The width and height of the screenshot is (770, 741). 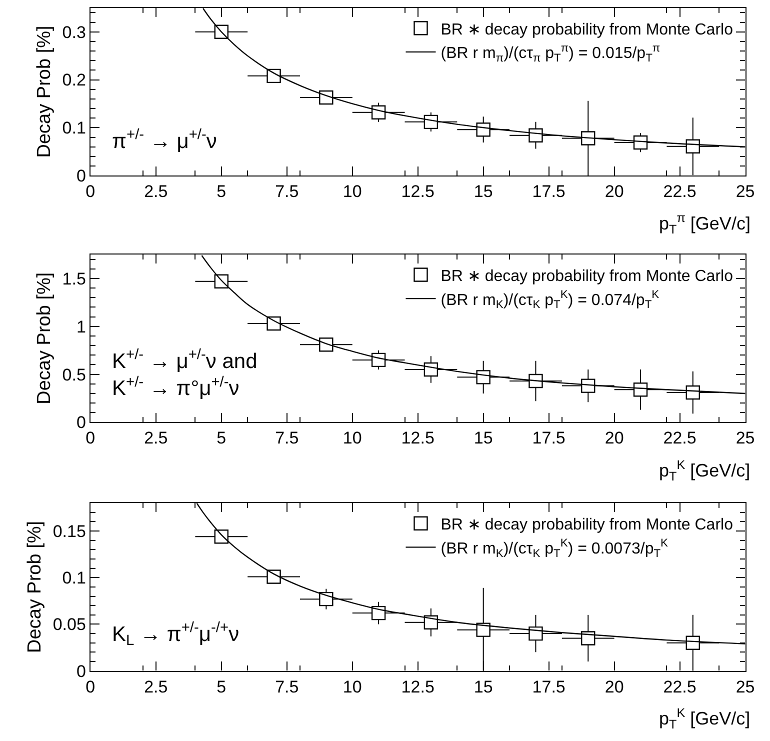 What do you see at coordinates (74, 32) in the screenshot?
I see `y-tick-label: 0.3` at bounding box center [74, 32].